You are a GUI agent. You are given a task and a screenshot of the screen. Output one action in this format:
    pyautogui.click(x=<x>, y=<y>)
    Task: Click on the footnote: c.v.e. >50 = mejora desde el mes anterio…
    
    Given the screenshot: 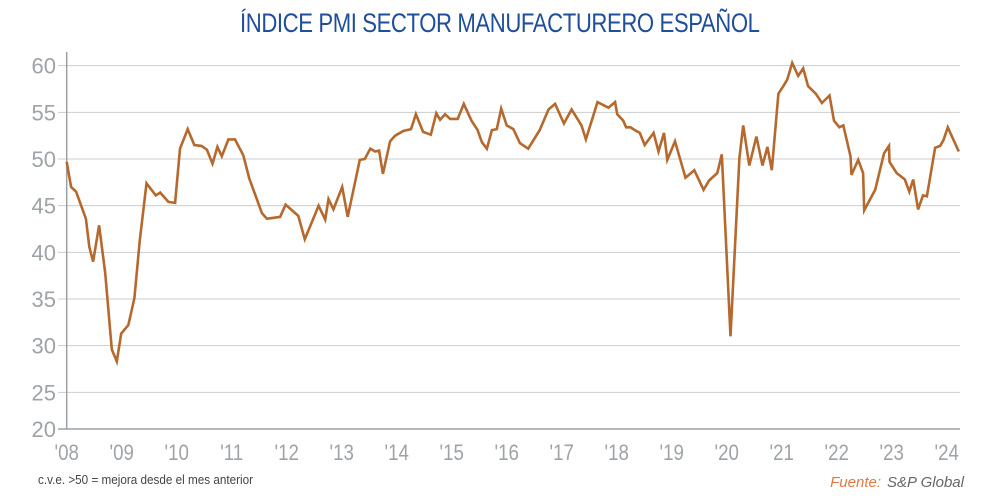 What is the action you would take?
    pyautogui.click(x=146, y=479)
    